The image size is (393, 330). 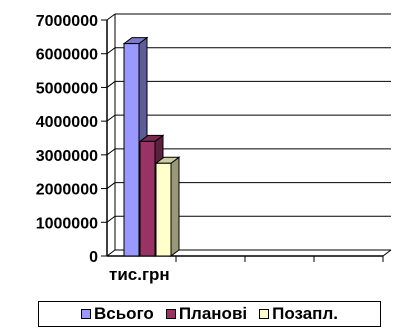 I want to click on y-tick-label: 5000000, so click(x=67, y=88).